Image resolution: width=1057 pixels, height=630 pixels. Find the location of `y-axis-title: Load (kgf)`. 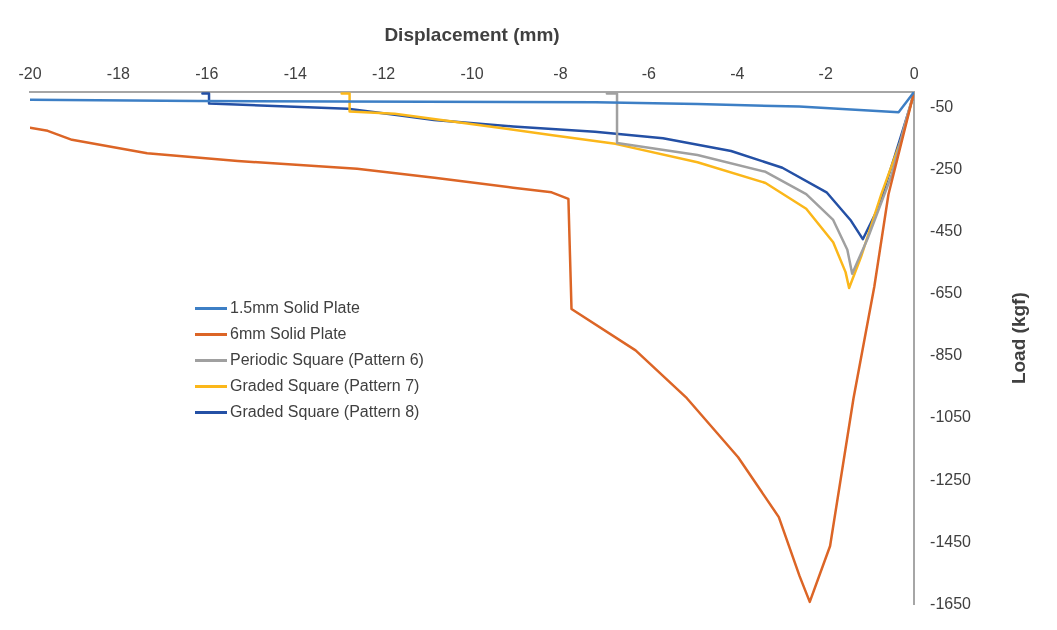

y-axis-title: Load (kgf) is located at coordinates (1019, 338).